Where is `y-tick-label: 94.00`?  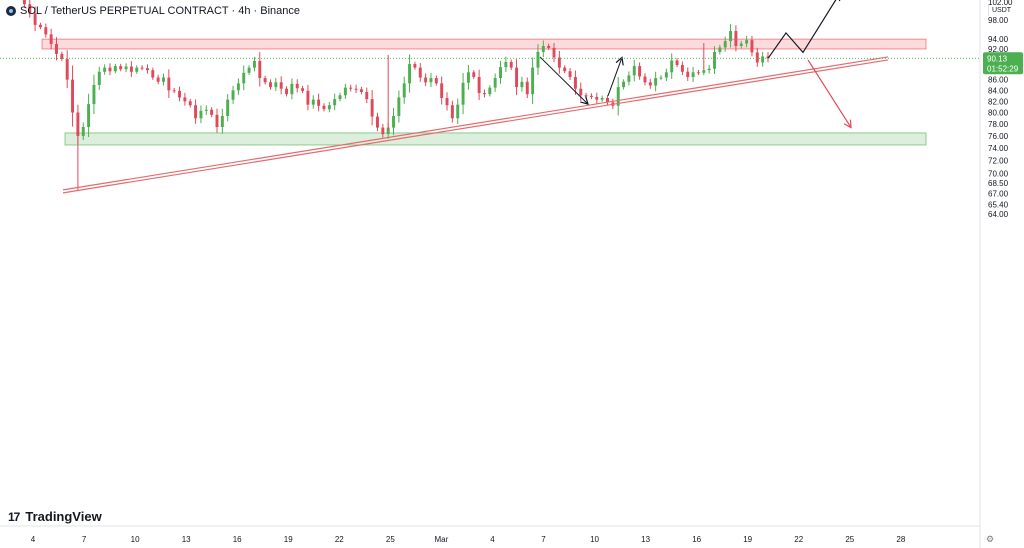 y-tick-label: 94.00 is located at coordinates (998, 39).